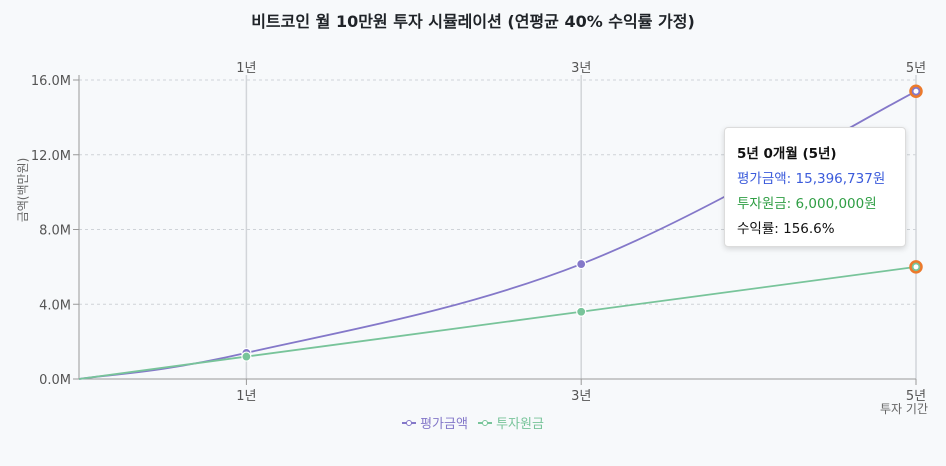 This screenshot has width=946, height=466. Describe the element at coordinates (520, 424) in the screenshot. I see `legend-label-invest: 투자원금` at that location.